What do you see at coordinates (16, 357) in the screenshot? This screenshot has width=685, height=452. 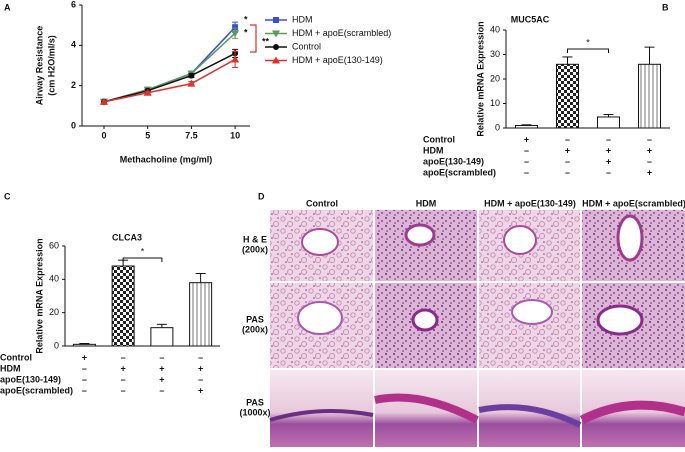 I see `group-label: Control` at bounding box center [16, 357].